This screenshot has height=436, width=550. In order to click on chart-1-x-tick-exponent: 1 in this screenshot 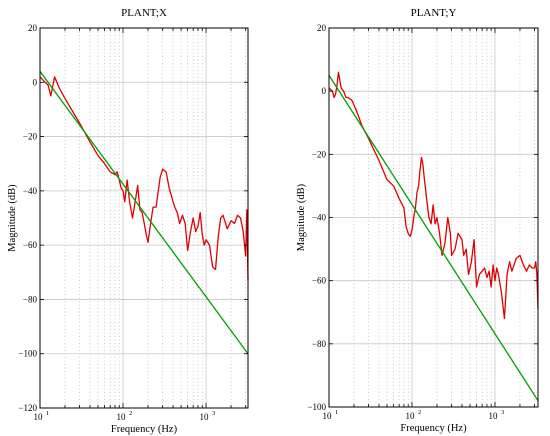, I will do `click(47, 413)`.